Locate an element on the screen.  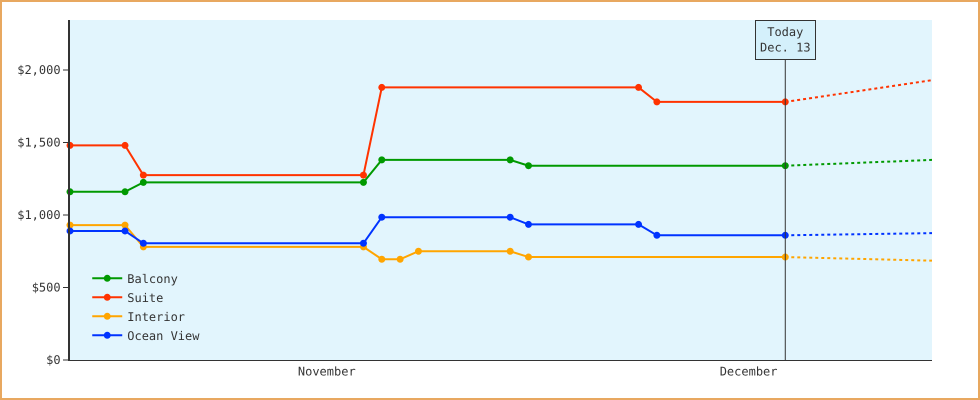
y-tick-label: $0 is located at coordinates (53, 360).